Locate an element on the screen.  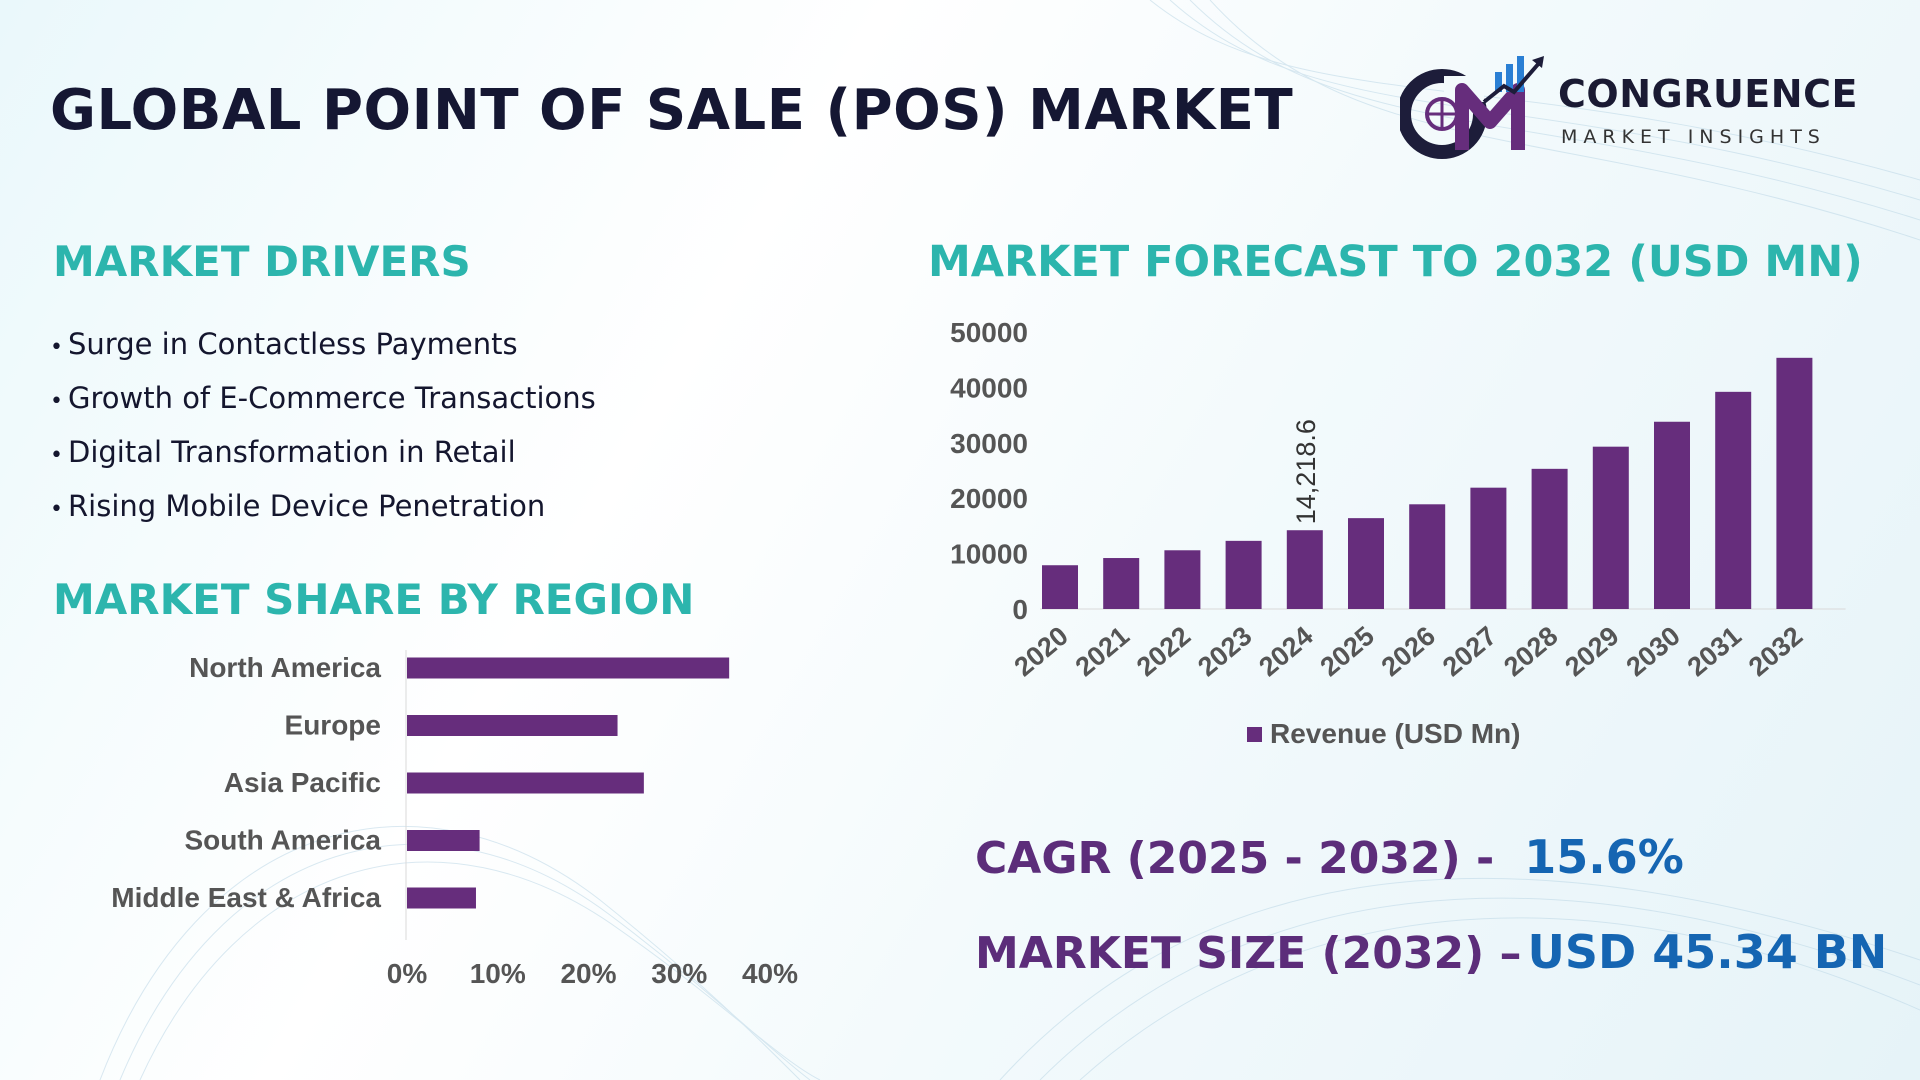
x-tick-label: 30% is located at coordinates (679, 973).